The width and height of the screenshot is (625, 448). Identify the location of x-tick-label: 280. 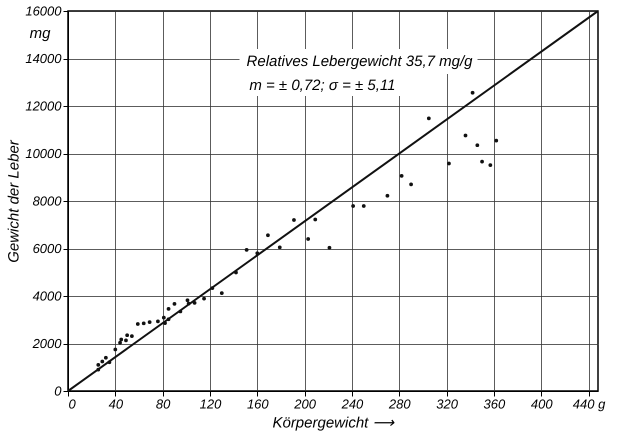
(400, 404).